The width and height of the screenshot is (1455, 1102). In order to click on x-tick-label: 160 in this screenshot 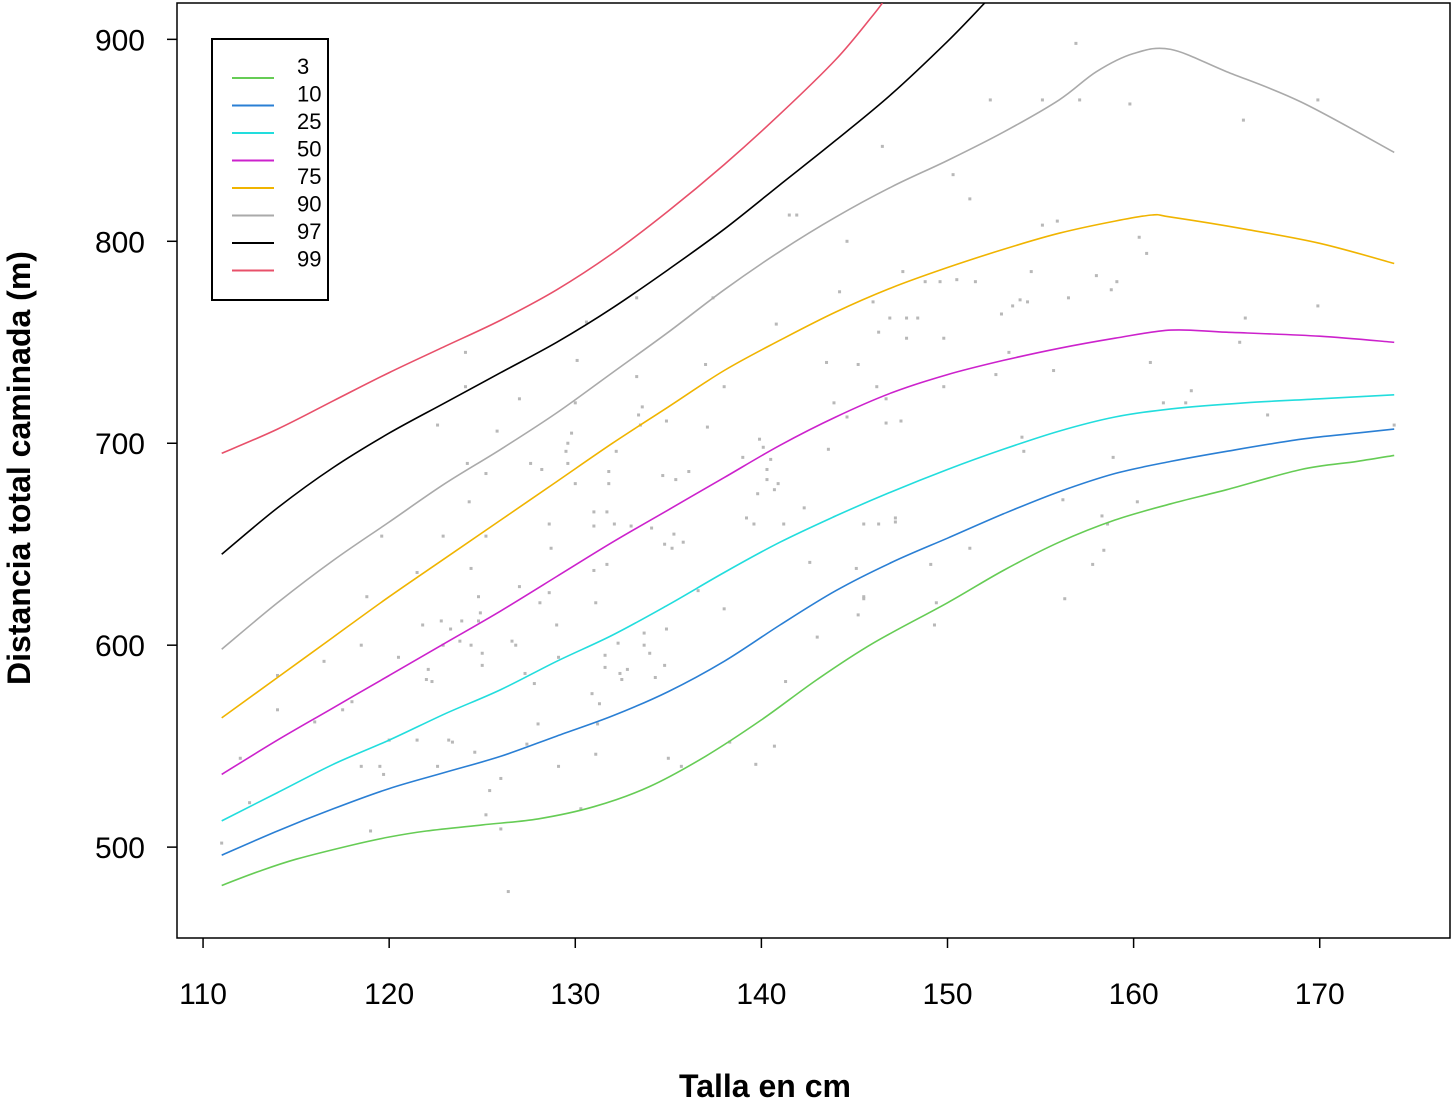, I will do `click(1134, 994)`.